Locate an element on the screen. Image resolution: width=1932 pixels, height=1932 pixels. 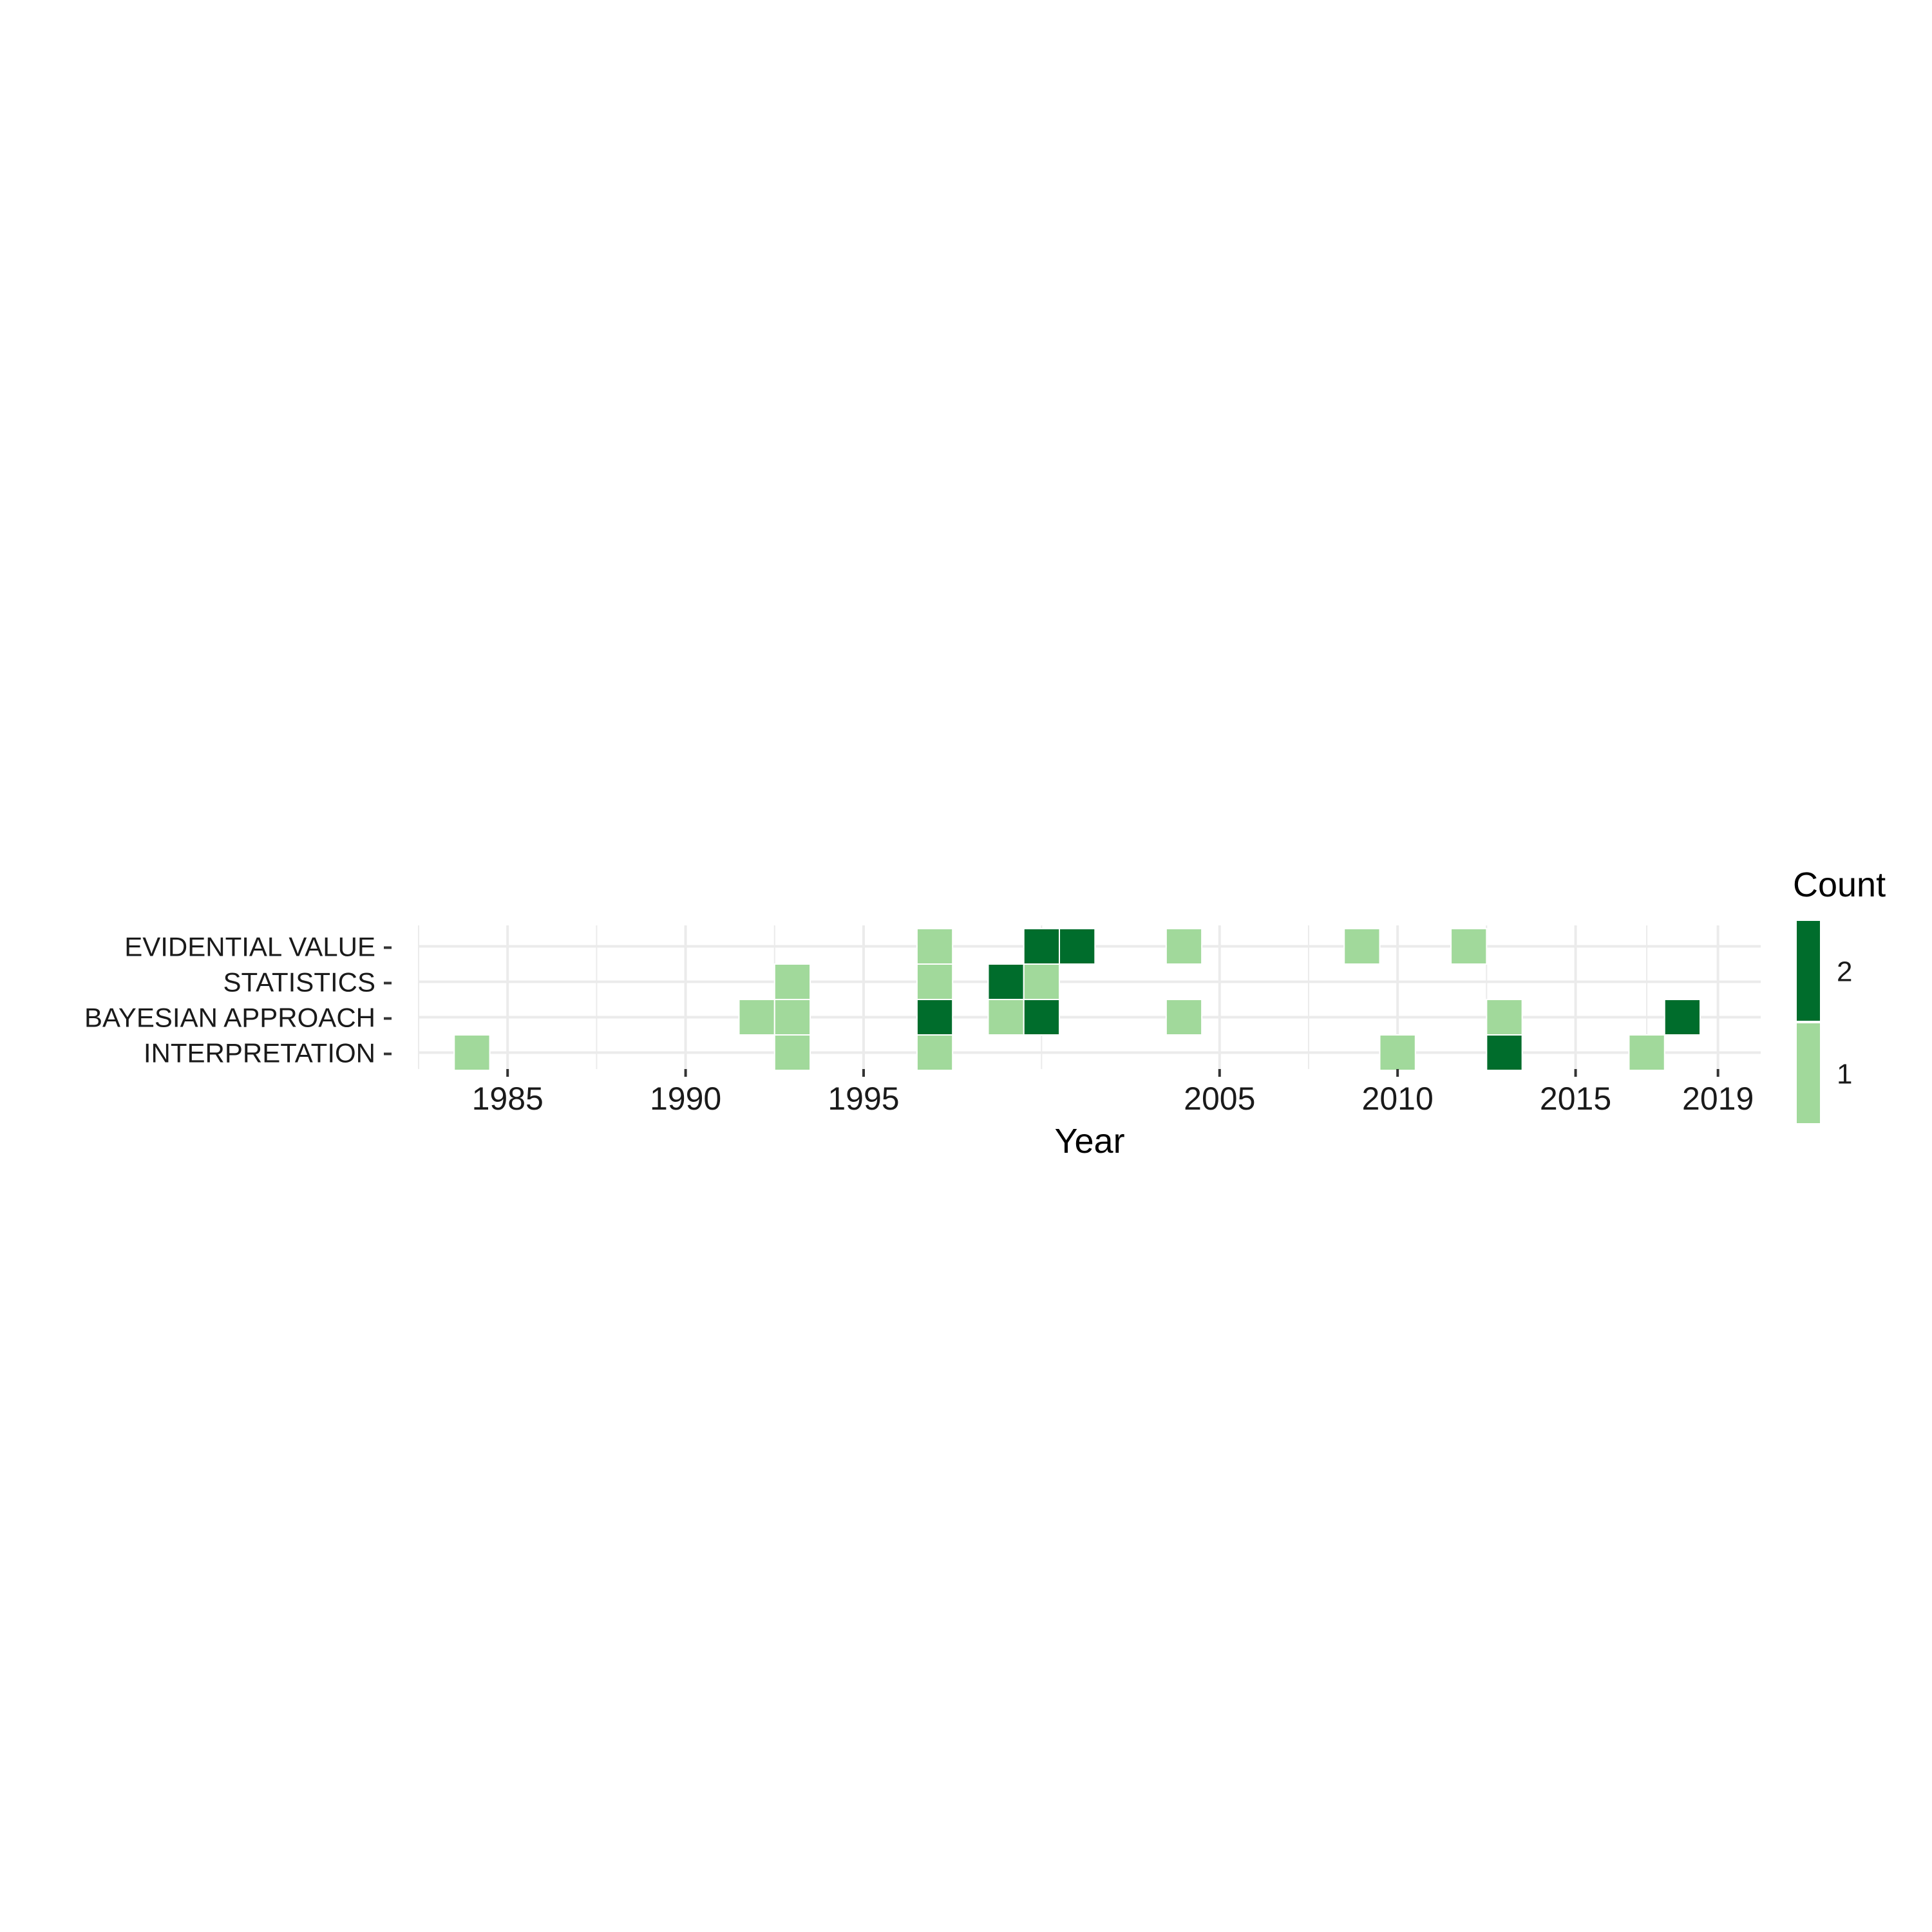
x-axis-tick-label: 2019 is located at coordinates (1718, 1099).